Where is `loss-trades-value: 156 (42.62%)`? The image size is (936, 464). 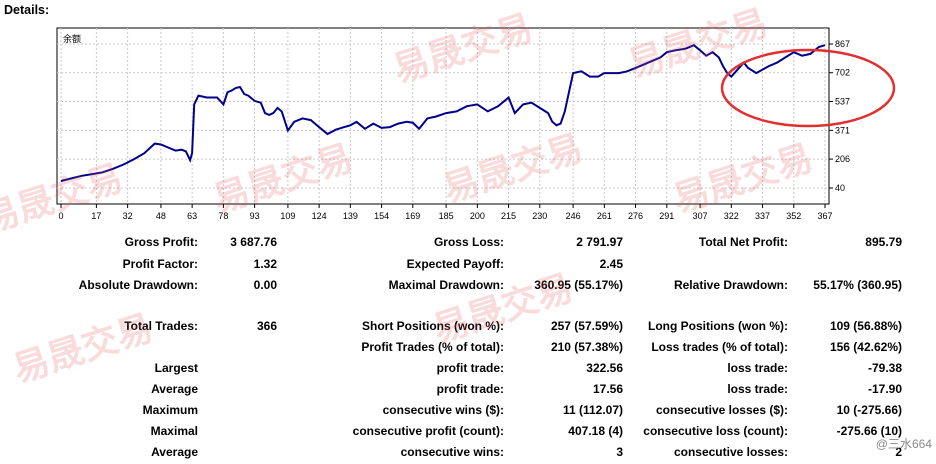 loss-trades-value: 156 (42.62%) is located at coordinates (865, 347).